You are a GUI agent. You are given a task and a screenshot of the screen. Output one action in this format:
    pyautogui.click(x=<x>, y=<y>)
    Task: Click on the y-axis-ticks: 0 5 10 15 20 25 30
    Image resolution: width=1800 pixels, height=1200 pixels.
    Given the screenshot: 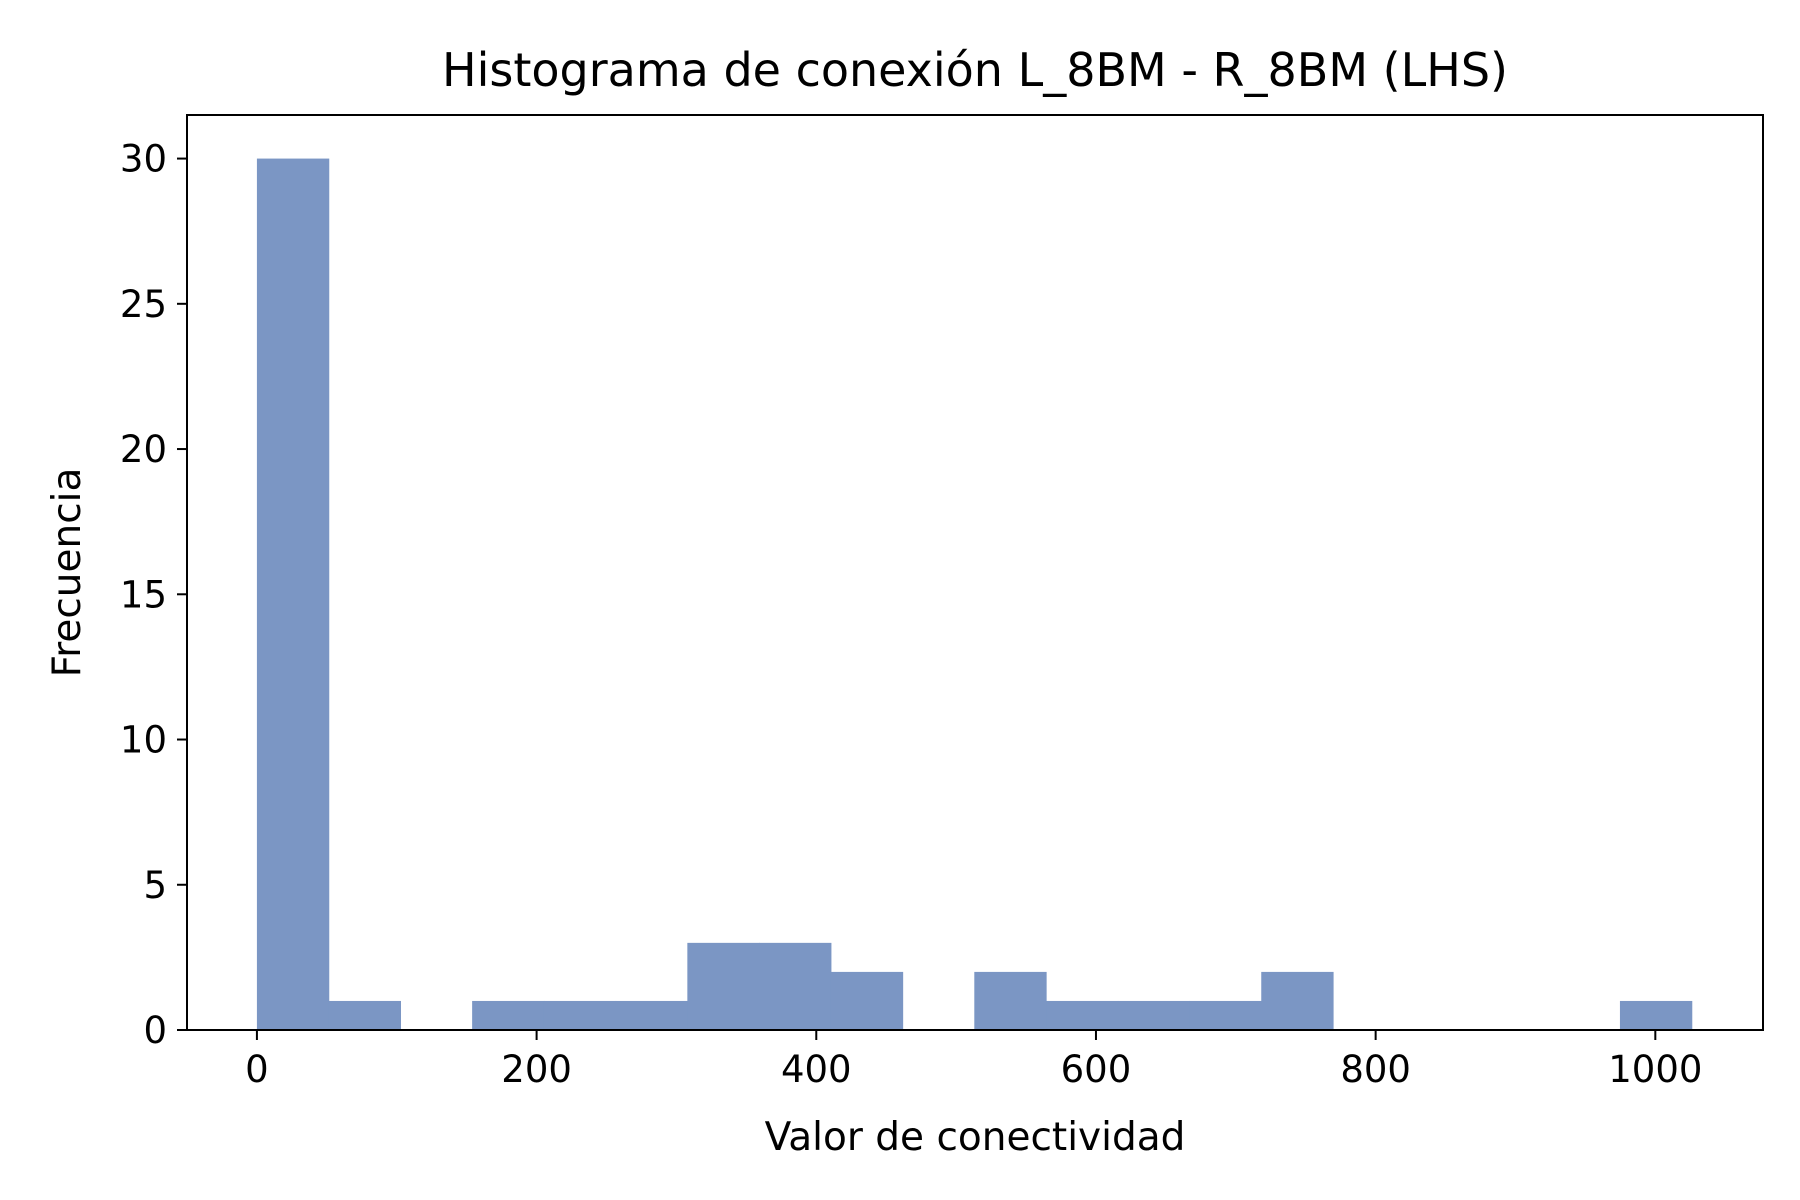 What is the action you would take?
    pyautogui.click(x=153, y=595)
    